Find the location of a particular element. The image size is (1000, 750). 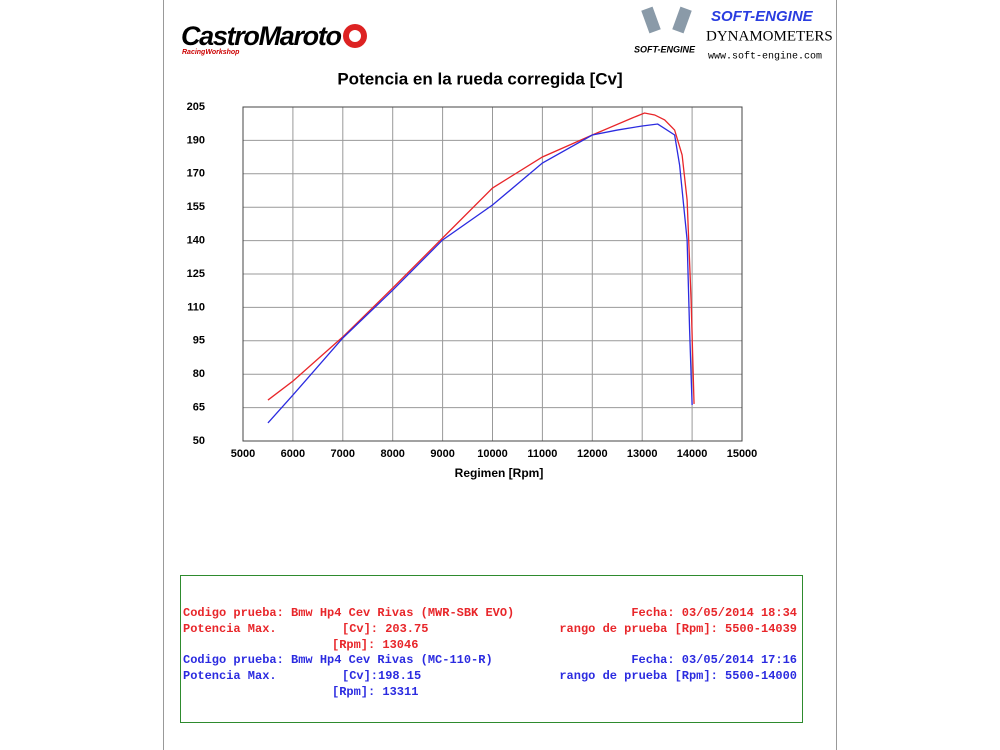

x-tick-label: 15000 is located at coordinates (742, 454).